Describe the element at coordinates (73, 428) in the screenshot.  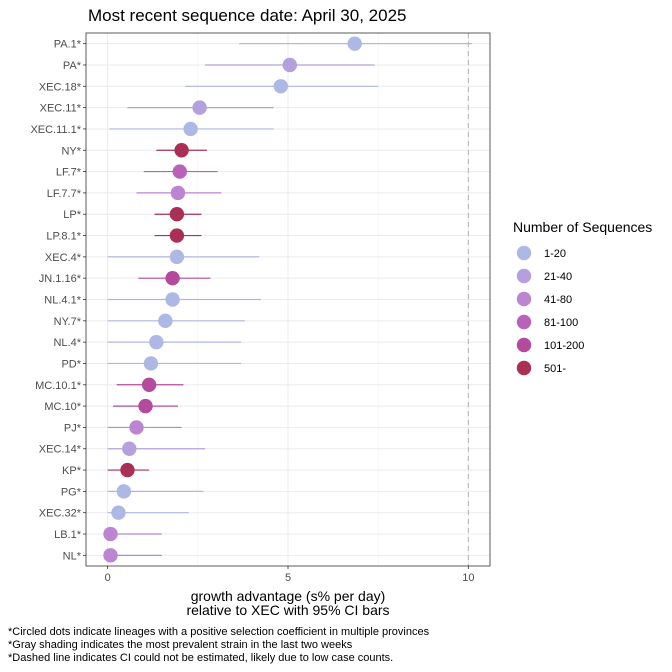
I see `y-tick-label: PJ*` at that location.